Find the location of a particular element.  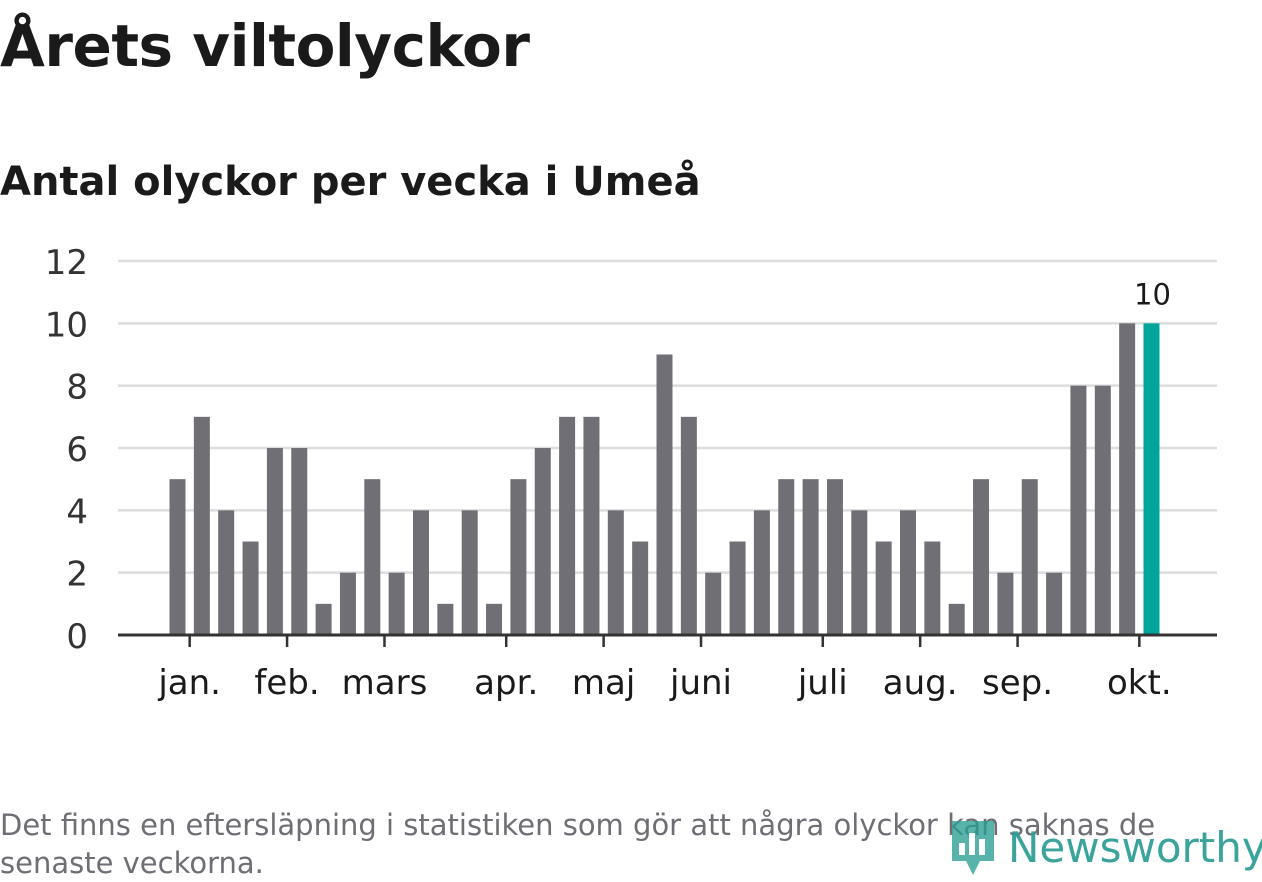

x-tick-label: aug. is located at coordinates (920, 683).